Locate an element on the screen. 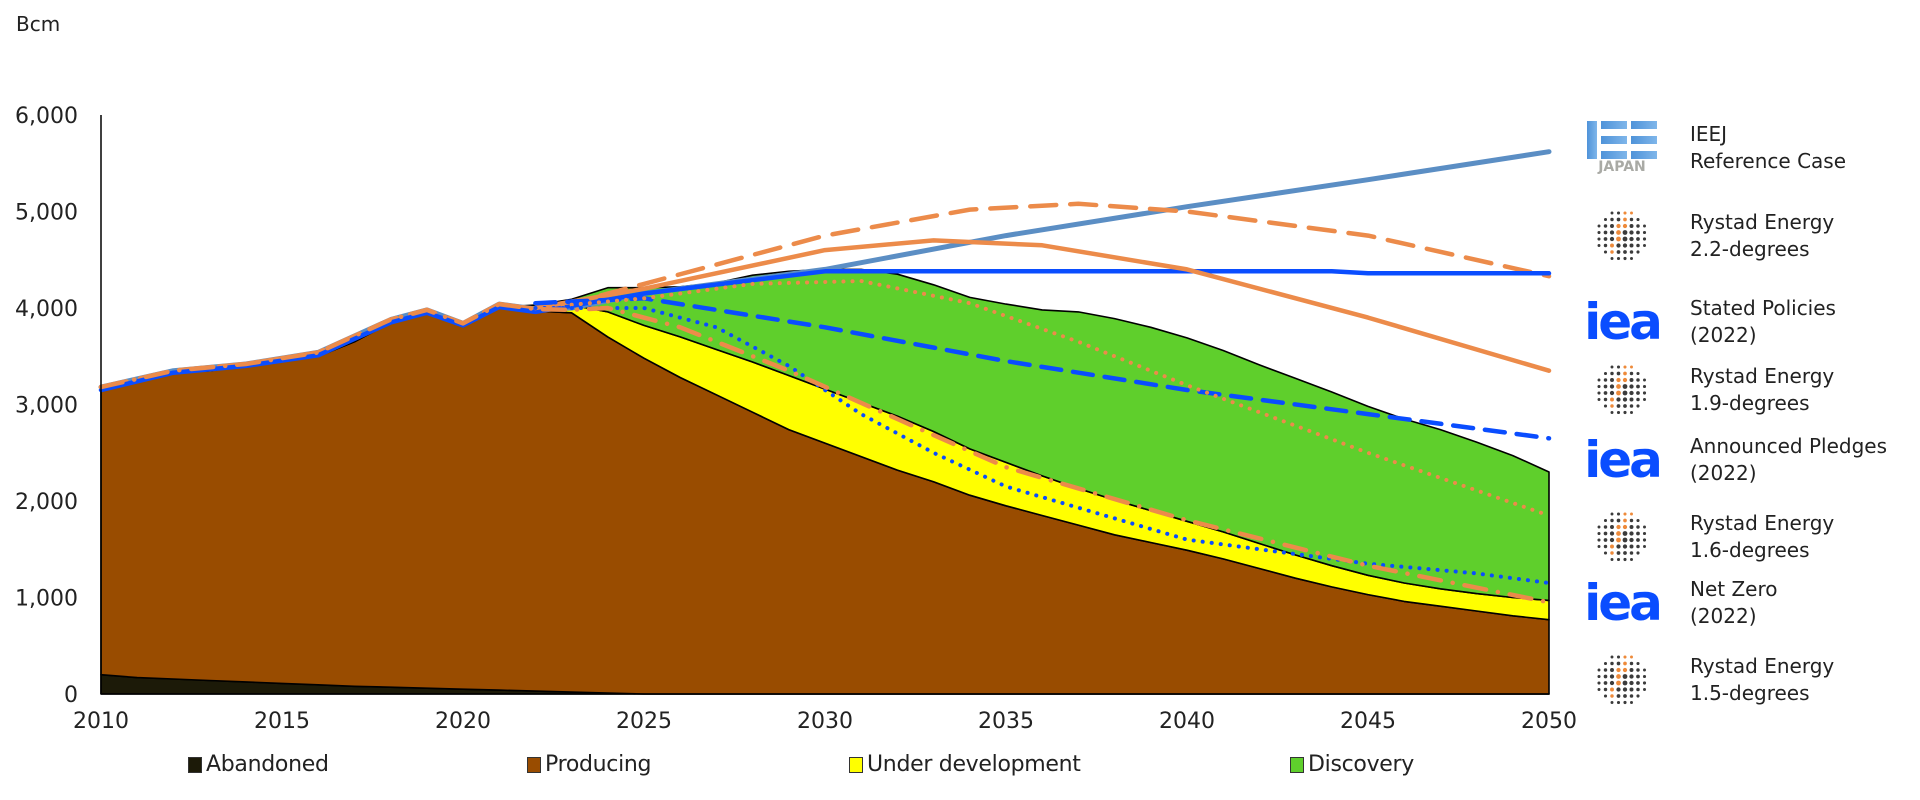 This screenshot has width=1920, height=800. line-rystad-energy-1-9-degrees is located at coordinates (1042, 305).